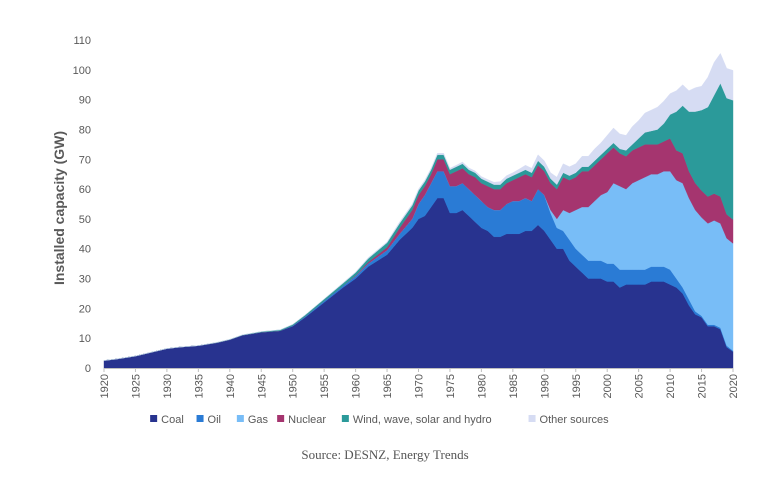 Image resolution: width=770 pixels, height=498 pixels. Describe the element at coordinates (357, 386) in the screenshot. I see `x-tick-label: 1960` at that location.